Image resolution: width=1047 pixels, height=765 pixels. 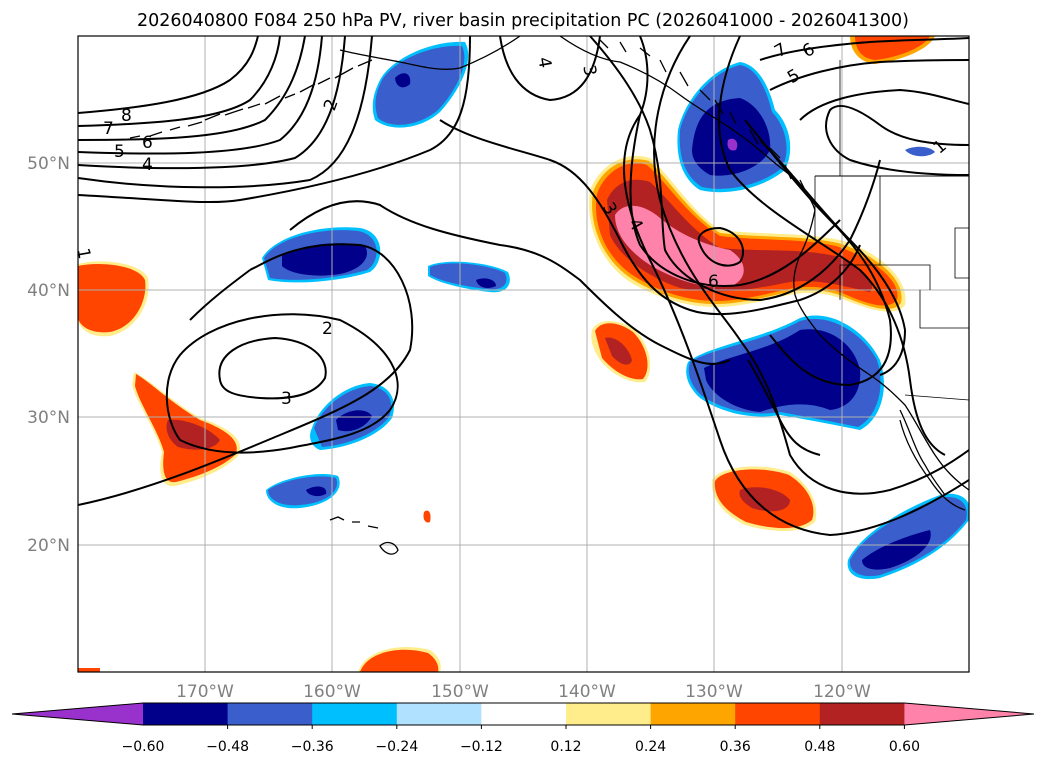 I want to click on lat-label: 50°N, so click(x=48, y=164).